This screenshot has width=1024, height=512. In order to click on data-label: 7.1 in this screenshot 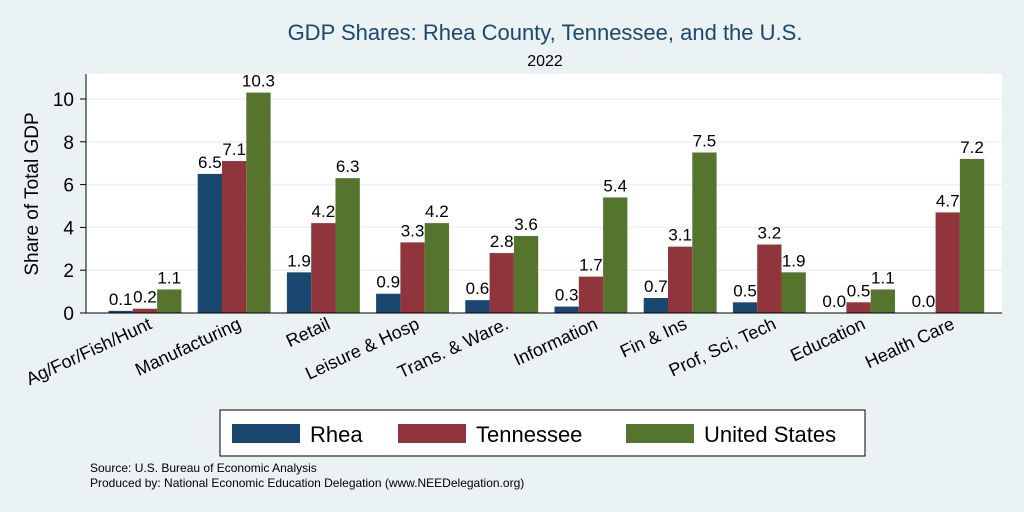, I will do `click(234, 149)`.